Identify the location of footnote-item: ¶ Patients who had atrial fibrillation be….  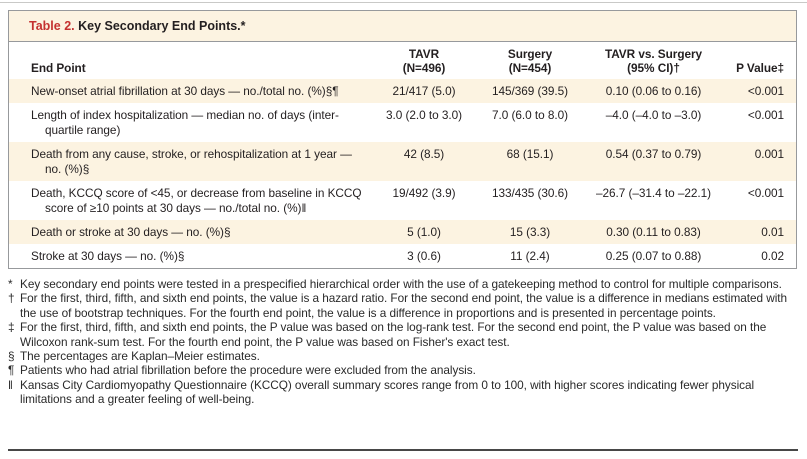
(403, 370).